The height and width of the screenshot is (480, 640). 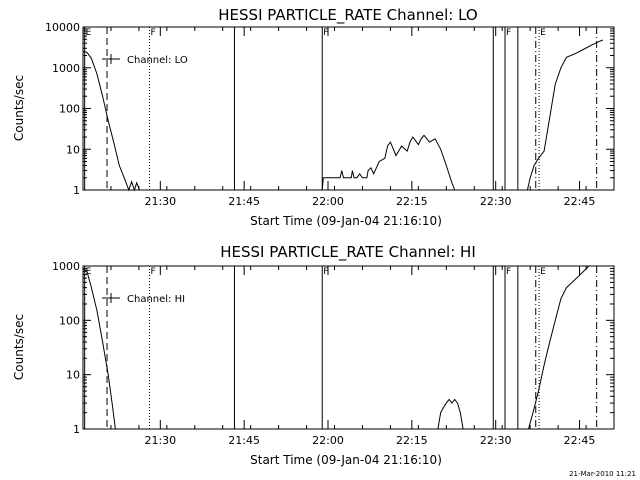 I want to click on panel-lo-ylabel: Counts/sec, so click(x=19, y=108).